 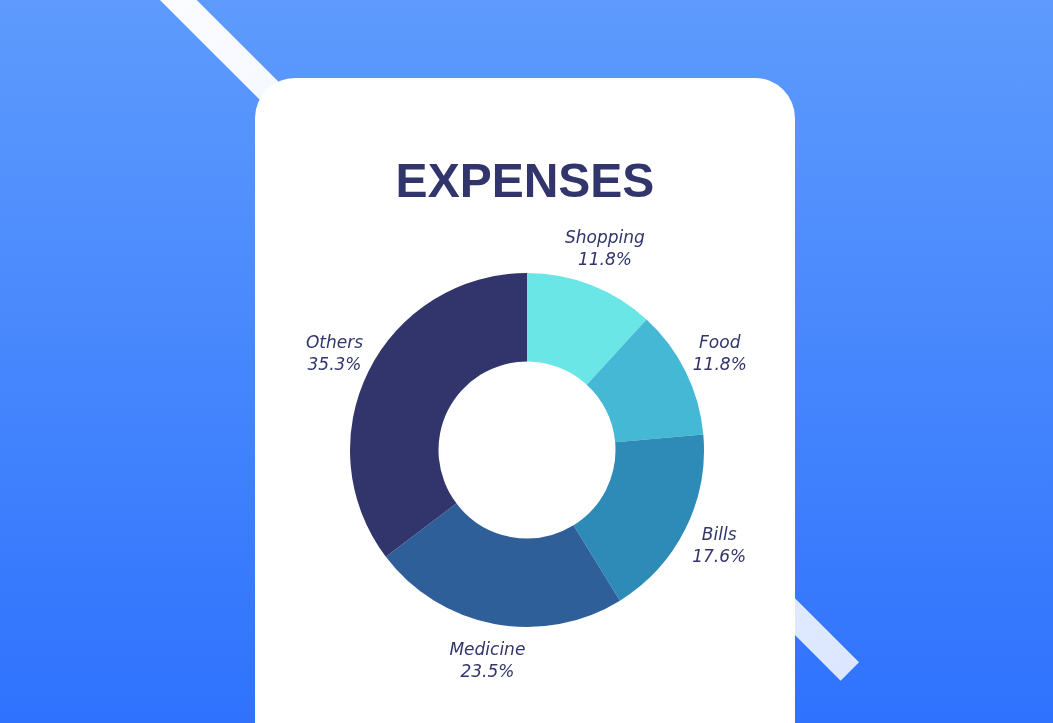 What do you see at coordinates (719, 555) in the screenshot?
I see `data-label: 17.6%` at bounding box center [719, 555].